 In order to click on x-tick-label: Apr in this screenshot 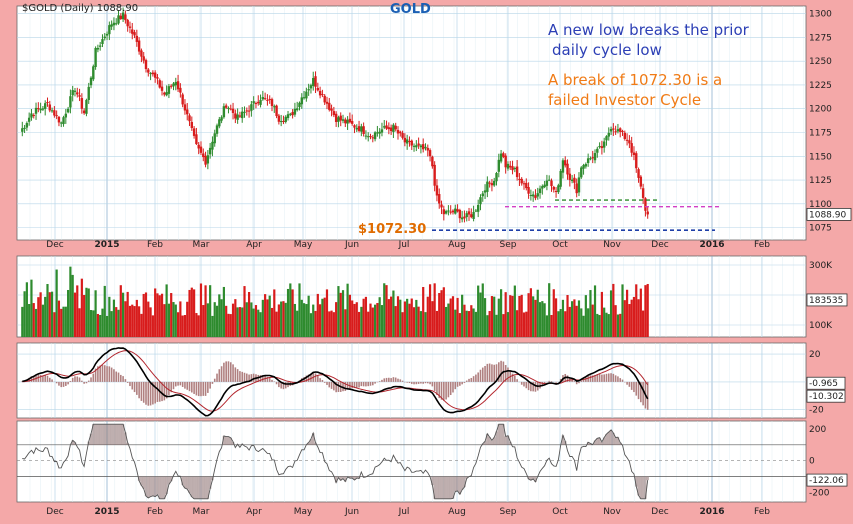, I will do `click(254, 245)`.